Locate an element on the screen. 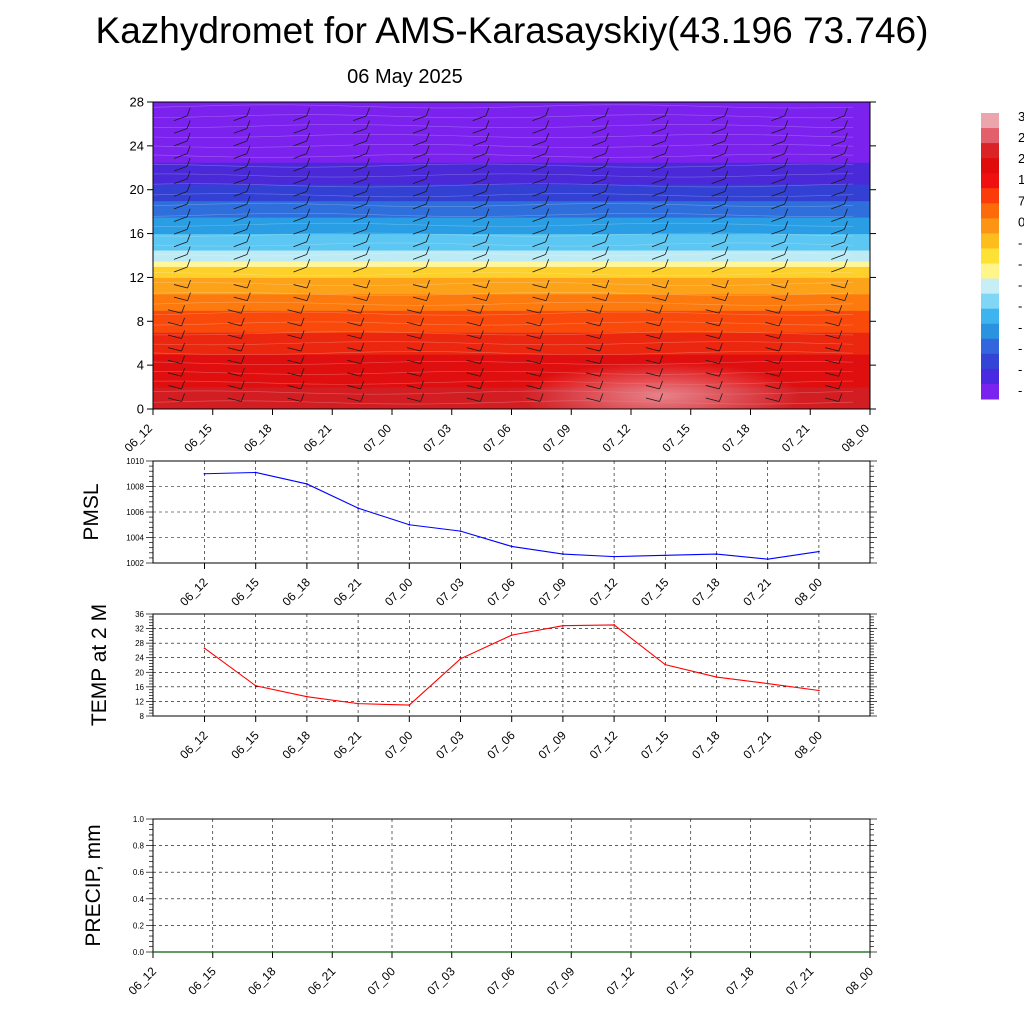  x-tick-label: 07_09 is located at coordinates (561, 981).